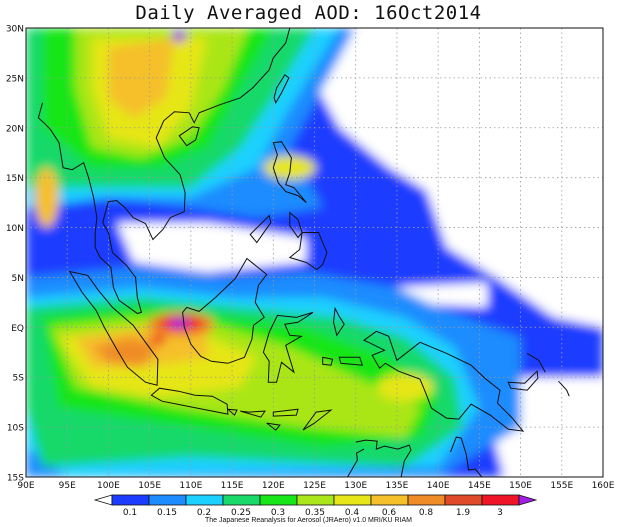  Describe the element at coordinates (15, 429) in the screenshot. I see `latitude-tick-label: 10S` at that location.